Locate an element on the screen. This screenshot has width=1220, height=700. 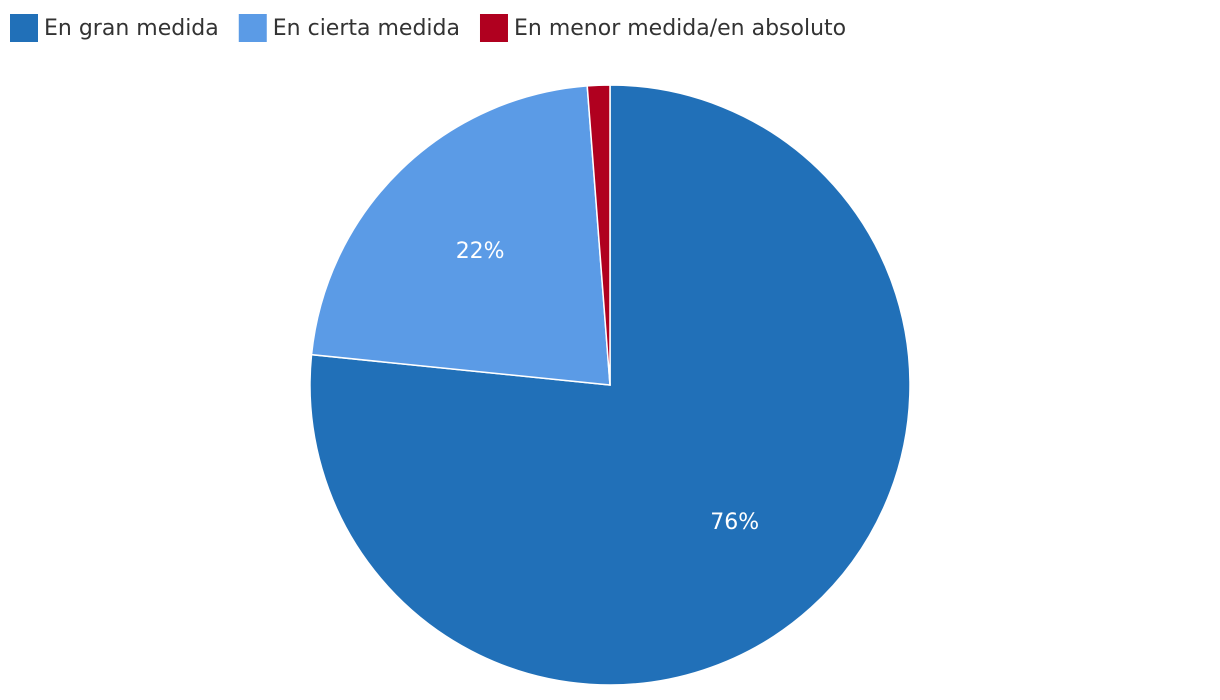
legend-label: En menor medida/en absoluto is located at coordinates (680, 28).